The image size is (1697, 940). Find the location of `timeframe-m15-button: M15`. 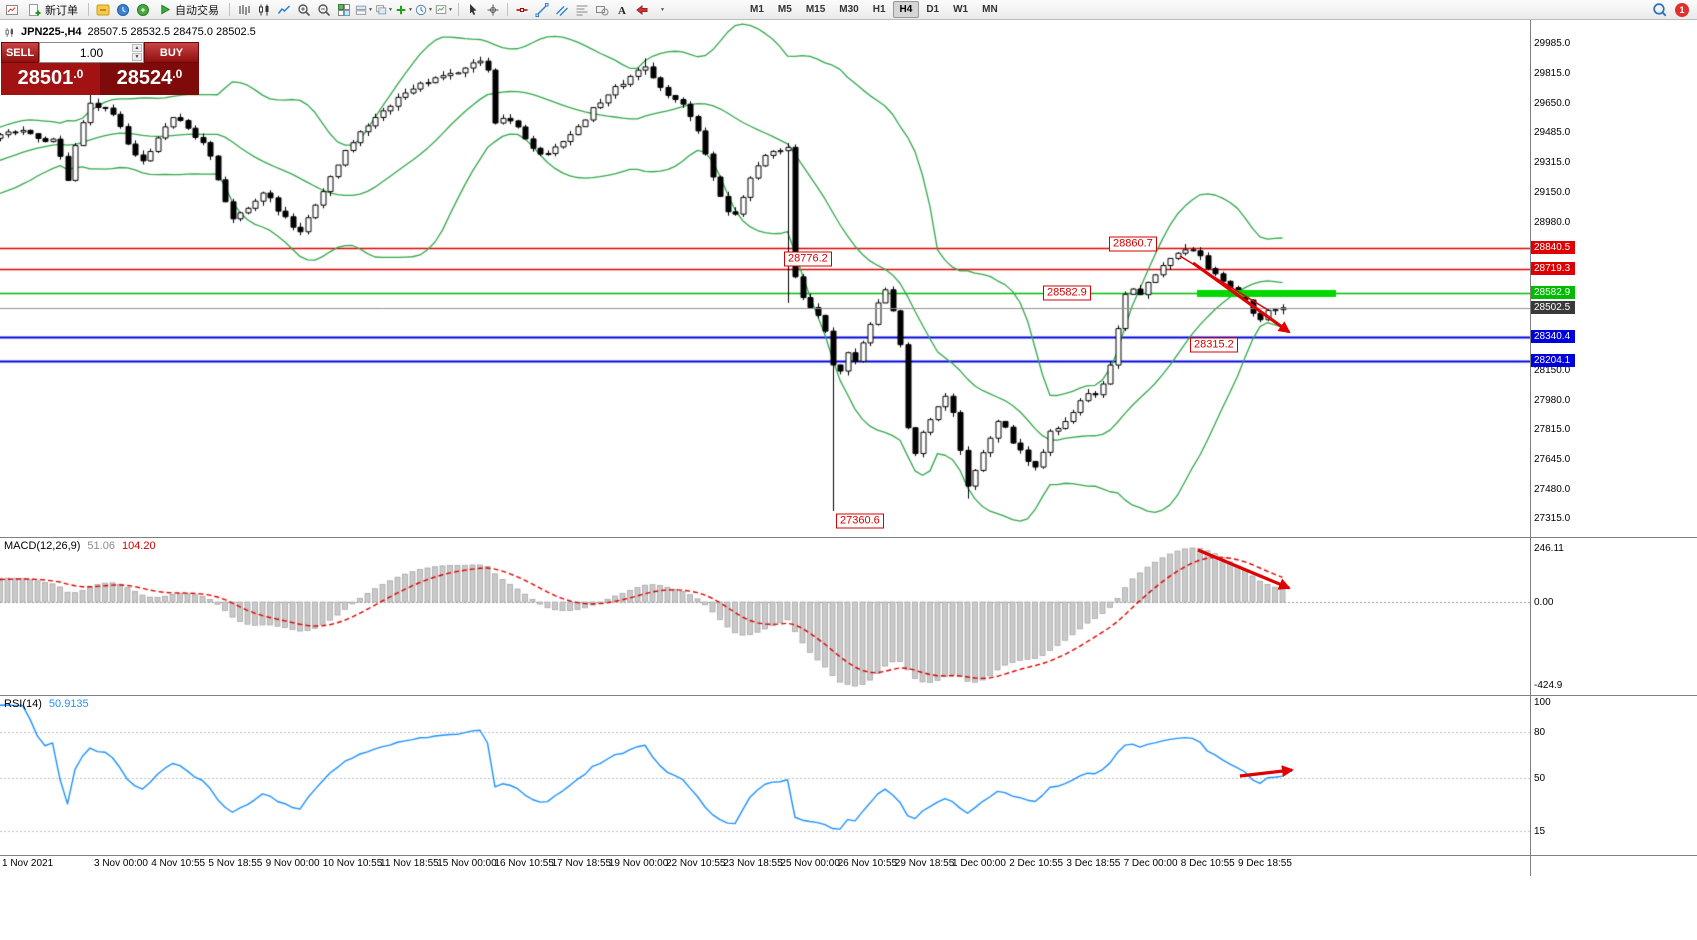

timeframe-m15-button: M15 is located at coordinates (815, 9).